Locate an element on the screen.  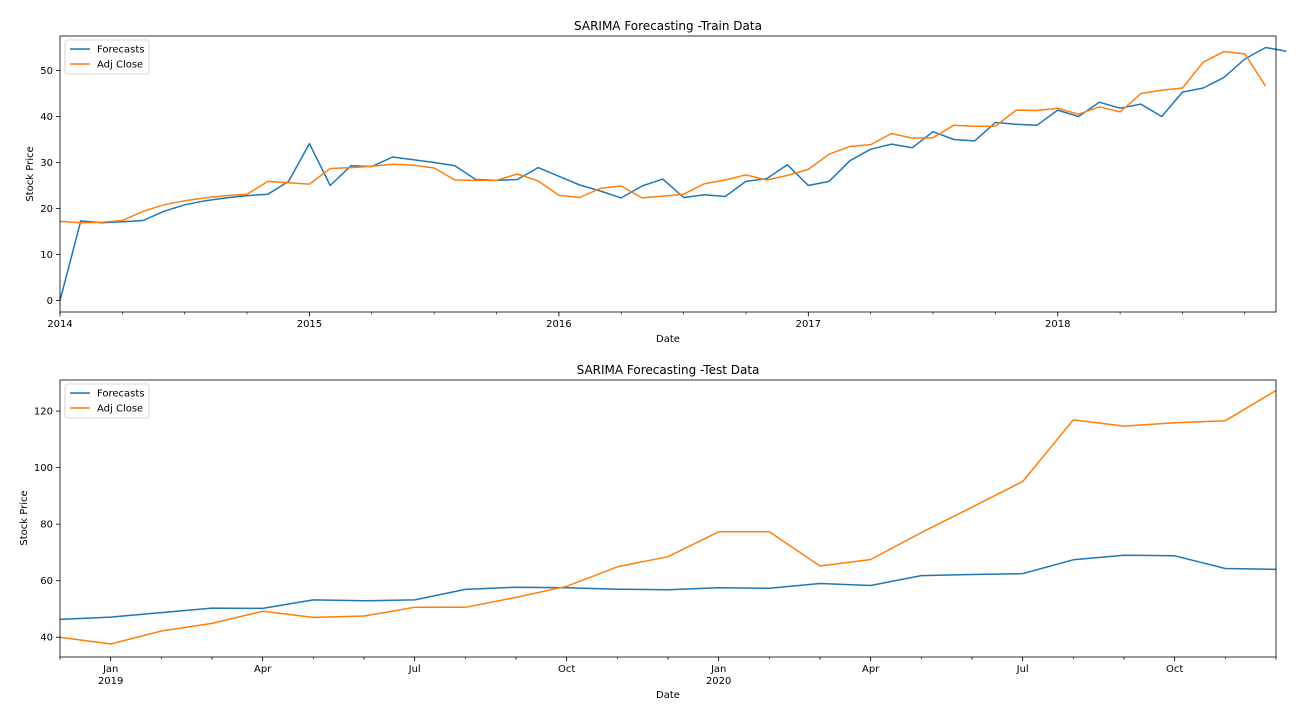
y-tick-label: 0 is located at coordinates (50, 301).